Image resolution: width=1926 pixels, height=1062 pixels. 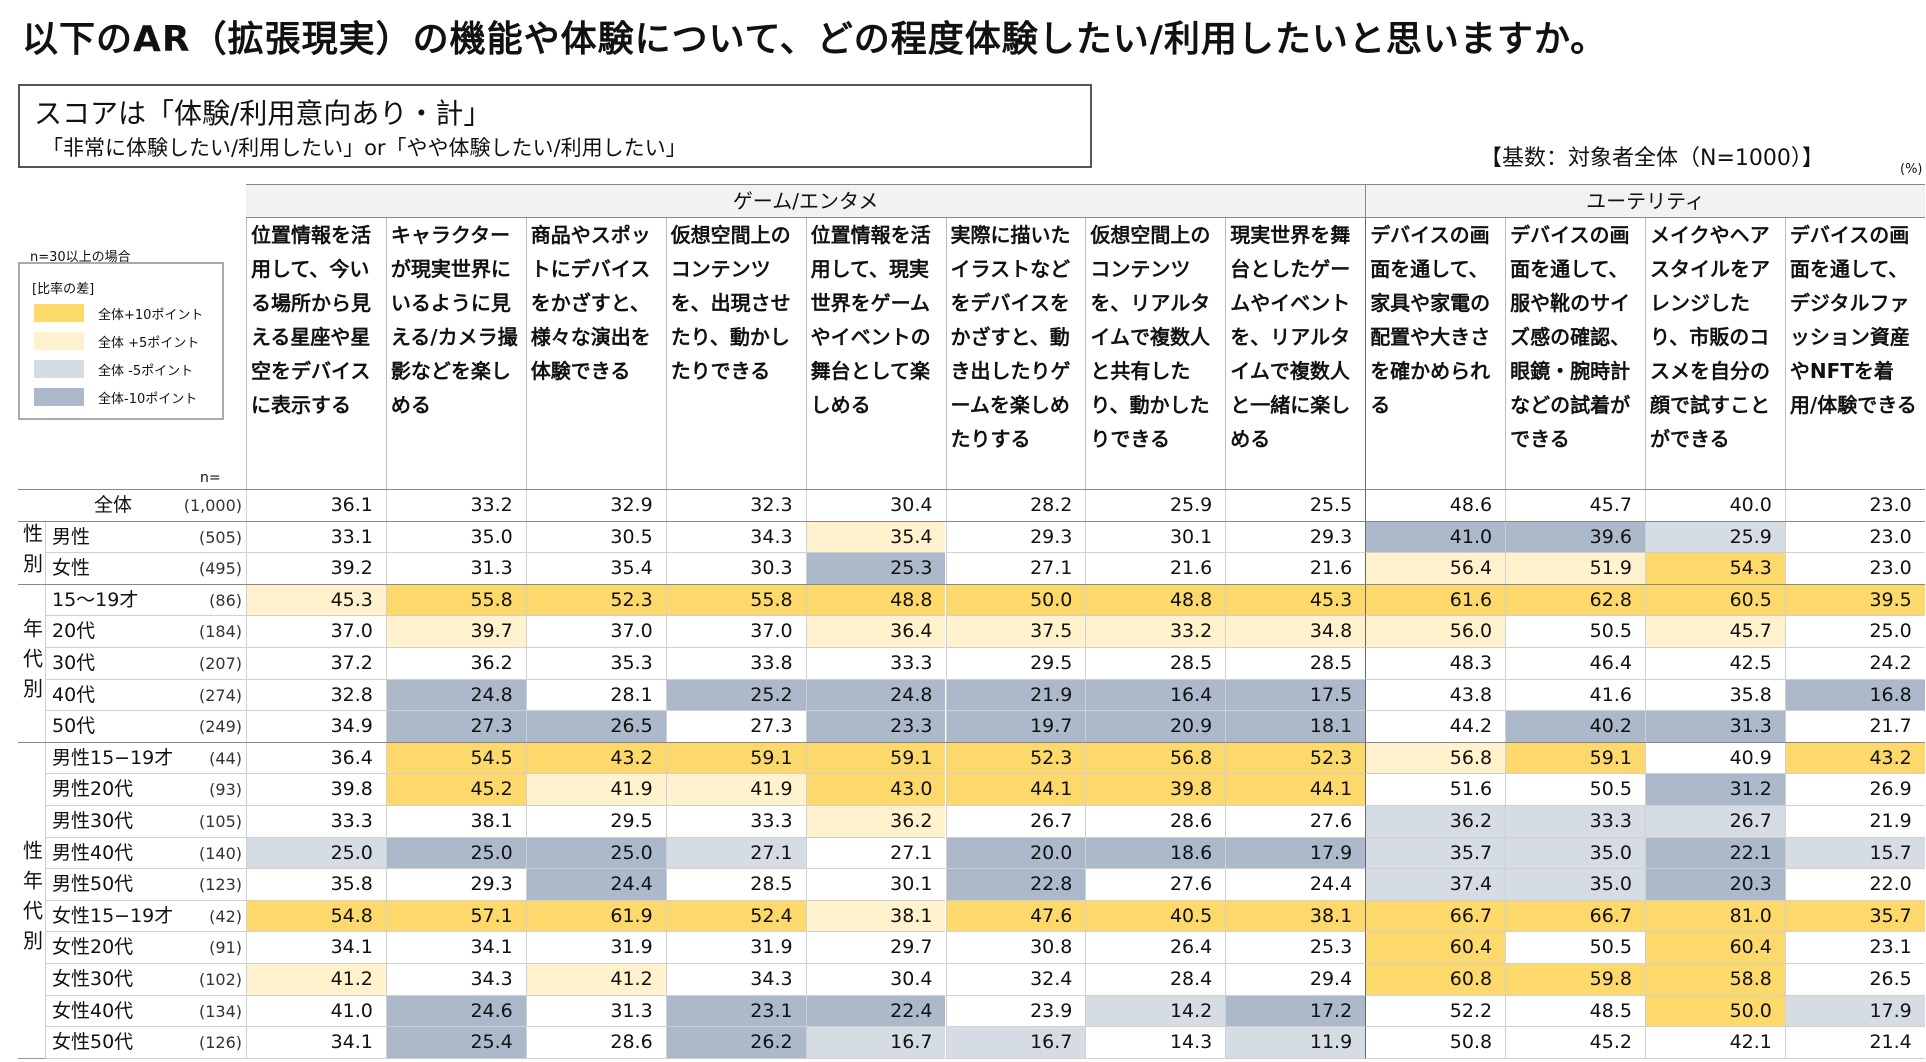 What do you see at coordinates (1015, 948) in the screenshot?
I see `table-cell: 30.8` at bounding box center [1015, 948].